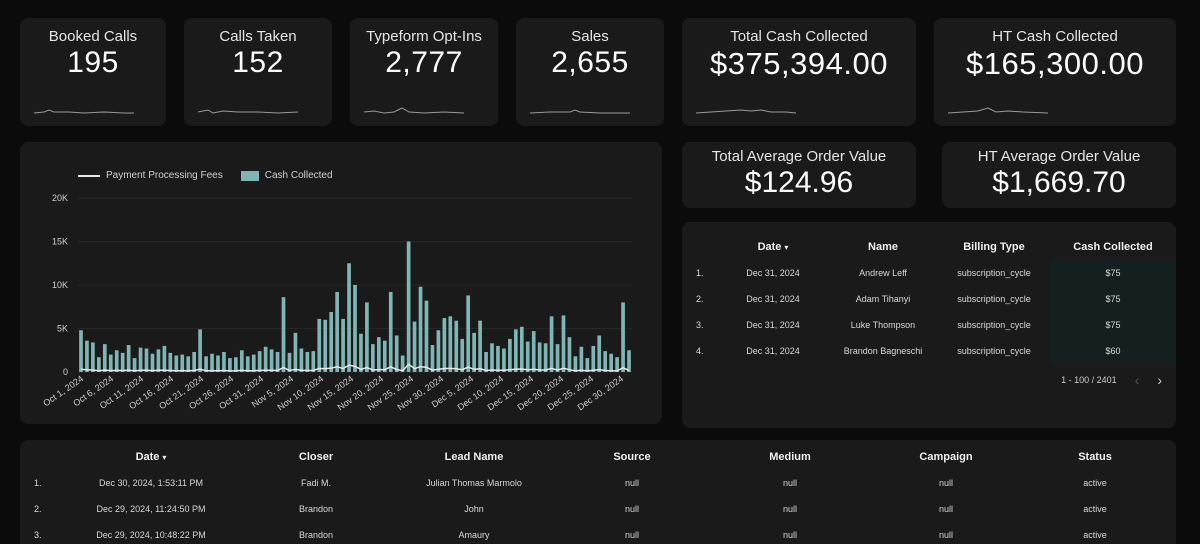 The height and width of the screenshot is (544, 1200). What do you see at coordinates (424, 36) in the screenshot?
I see `kpi-label: Typeform Opt-Ins` at bounding box center [424, 36].